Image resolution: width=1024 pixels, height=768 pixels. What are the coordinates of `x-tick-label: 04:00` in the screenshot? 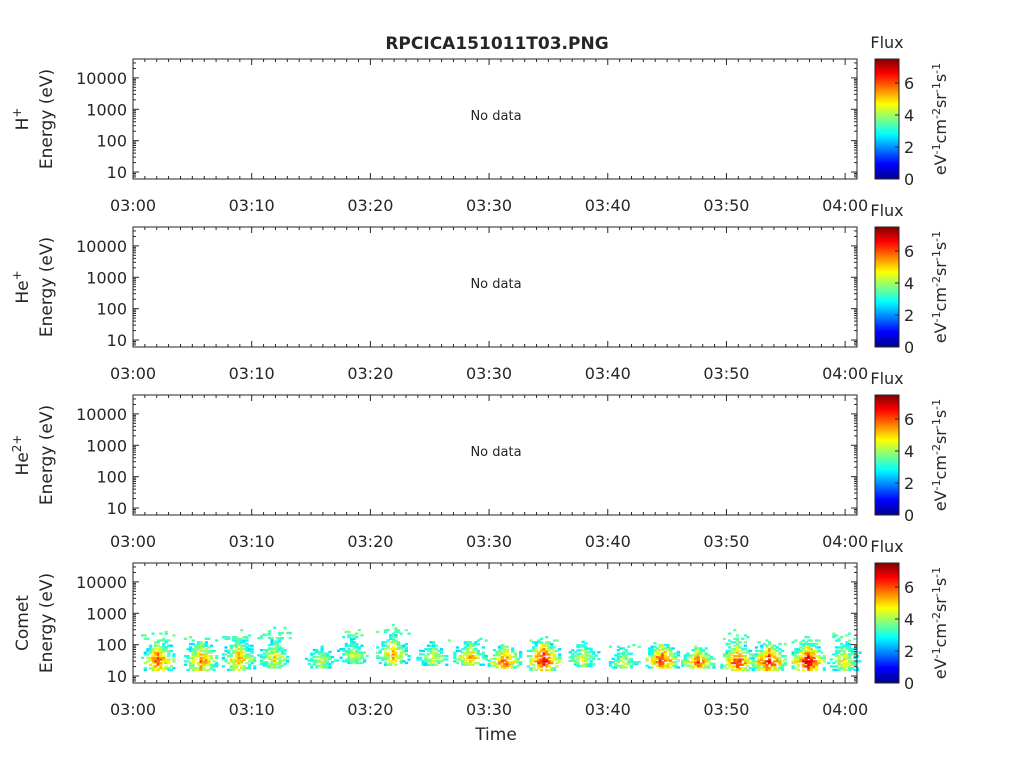 It's located at (845, 541).